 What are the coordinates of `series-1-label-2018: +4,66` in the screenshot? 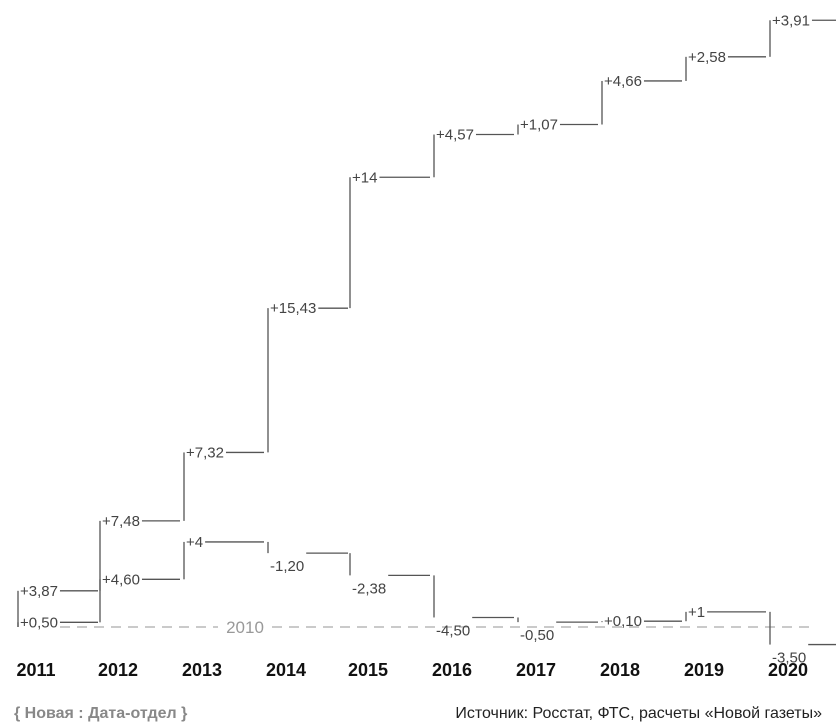 It's located at (623, 81).